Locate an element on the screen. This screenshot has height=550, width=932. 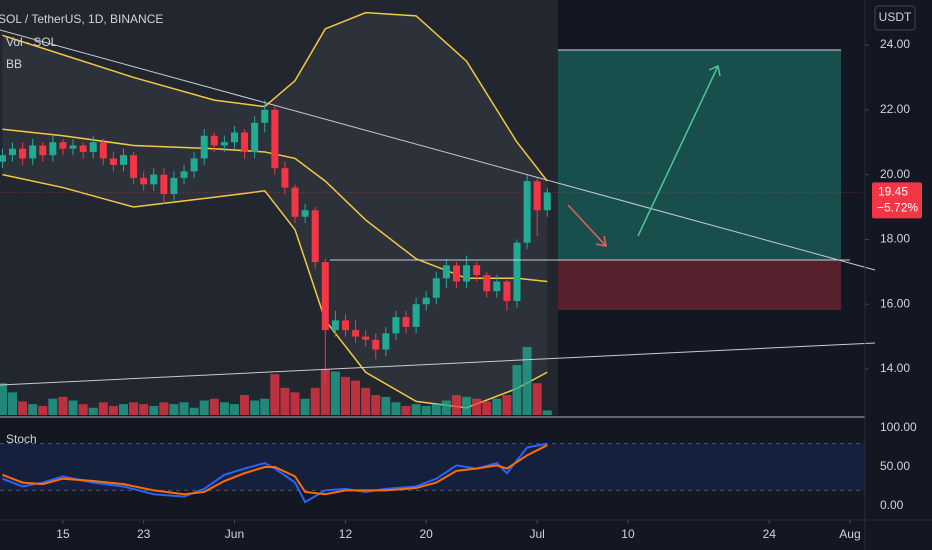
red-arrow is located at coordinates (587, 225).